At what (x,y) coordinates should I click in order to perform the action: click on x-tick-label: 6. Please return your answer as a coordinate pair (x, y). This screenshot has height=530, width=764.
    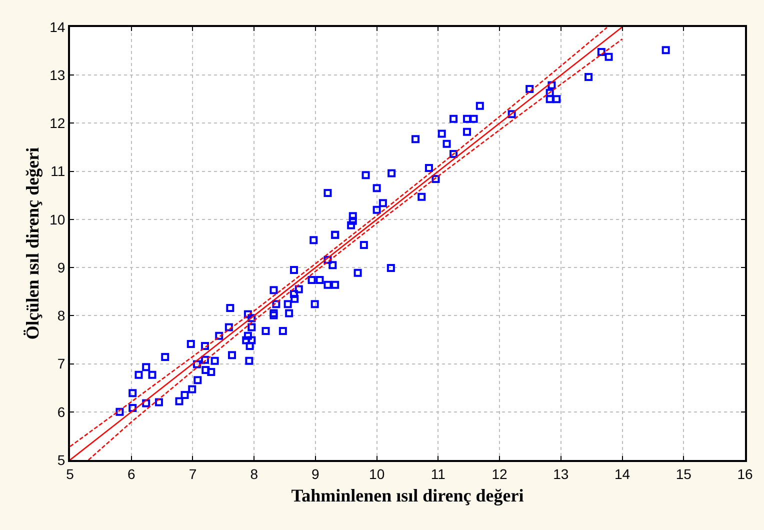
    Looking at the image, I should click on (131, 474).